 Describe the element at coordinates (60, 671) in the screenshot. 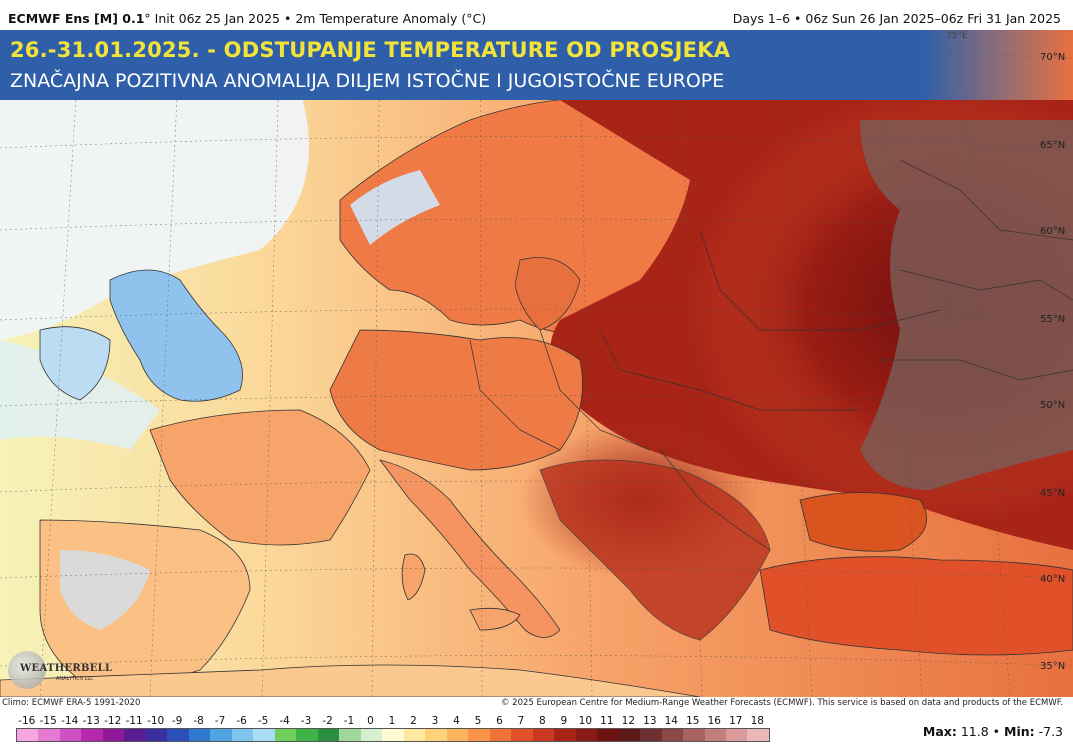

I see `weatherbell-logo: WEATHERBELL ANALYTICS LLC` at that location.